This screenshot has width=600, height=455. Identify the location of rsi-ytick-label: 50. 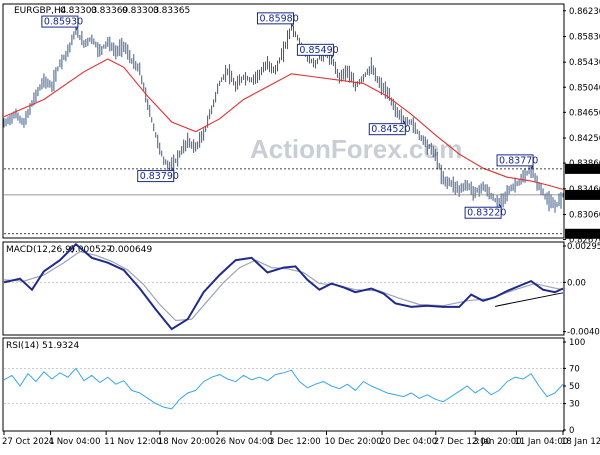
(574, 387).